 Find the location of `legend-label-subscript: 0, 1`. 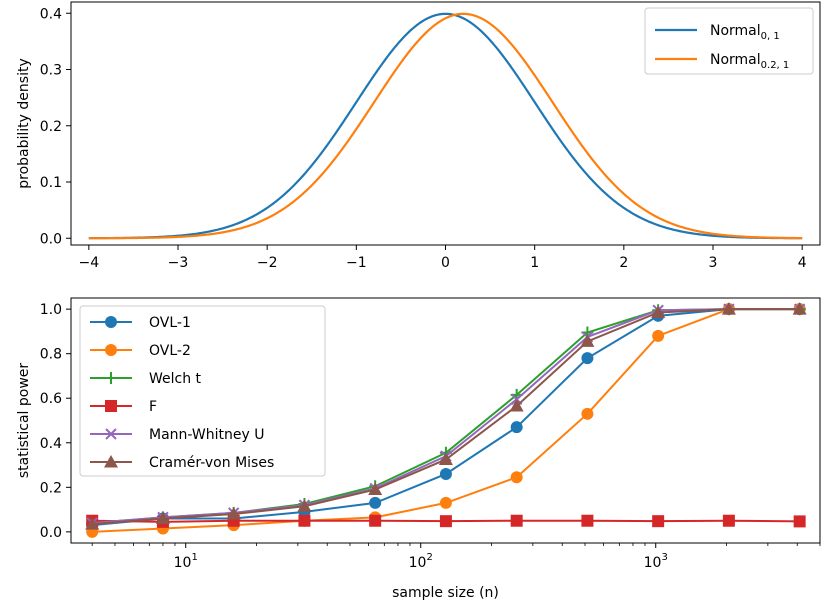

legend-label-subscript: 0, 1 is located at coordinates (770, 36).